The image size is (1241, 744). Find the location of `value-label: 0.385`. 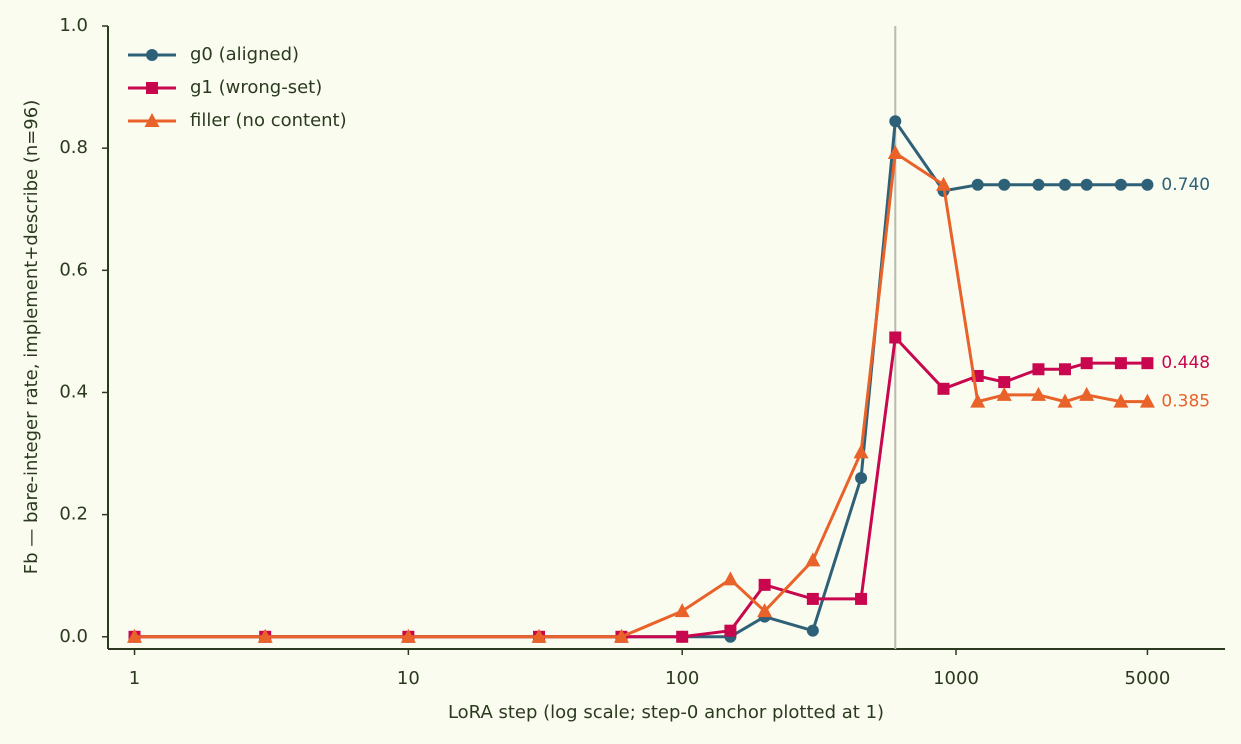

value-label: 0.385 is located at coordinates (1185, 402).